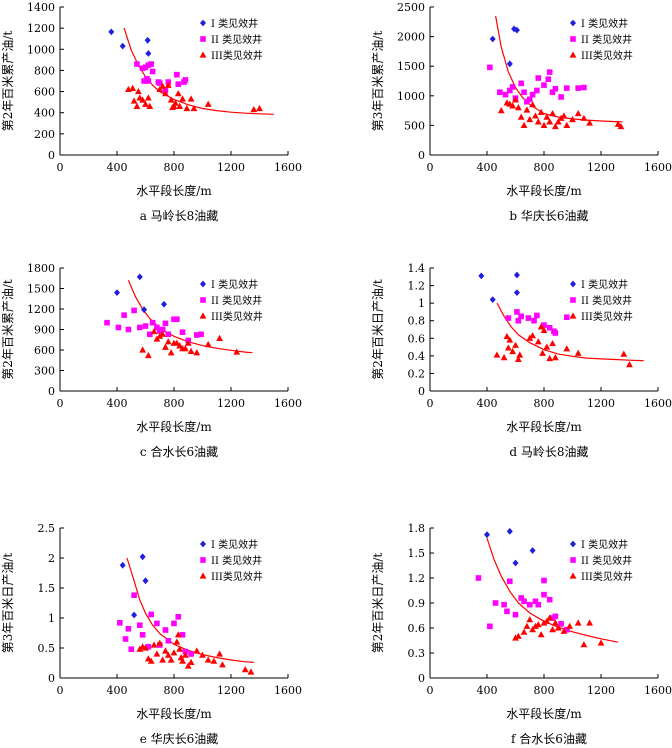 The width and height of the screenshot is (672, 748). I want to click on panel-caption: d 马岭长8油藏, so click(548, 452).